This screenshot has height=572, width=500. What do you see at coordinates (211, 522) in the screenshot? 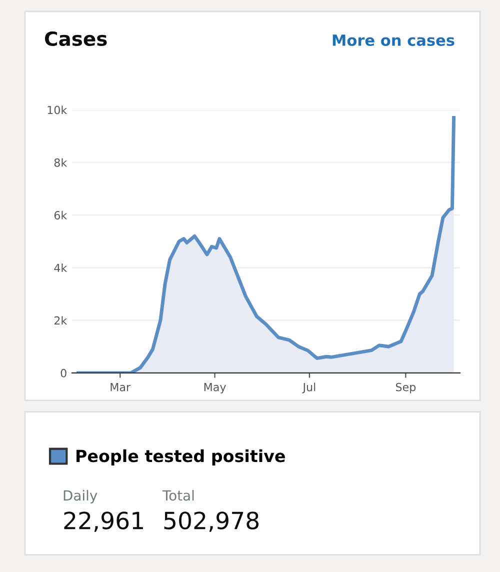
I see `text: 502,978` at bounding box center [211, 522].